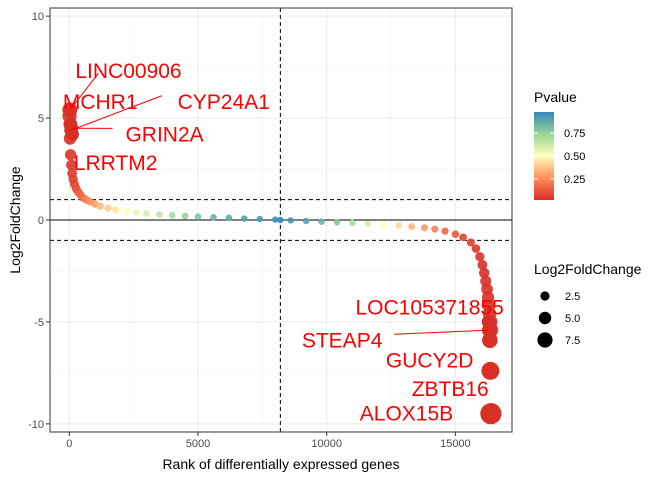  I want to click on gene-label: LOC105371855, so click(429, 308).